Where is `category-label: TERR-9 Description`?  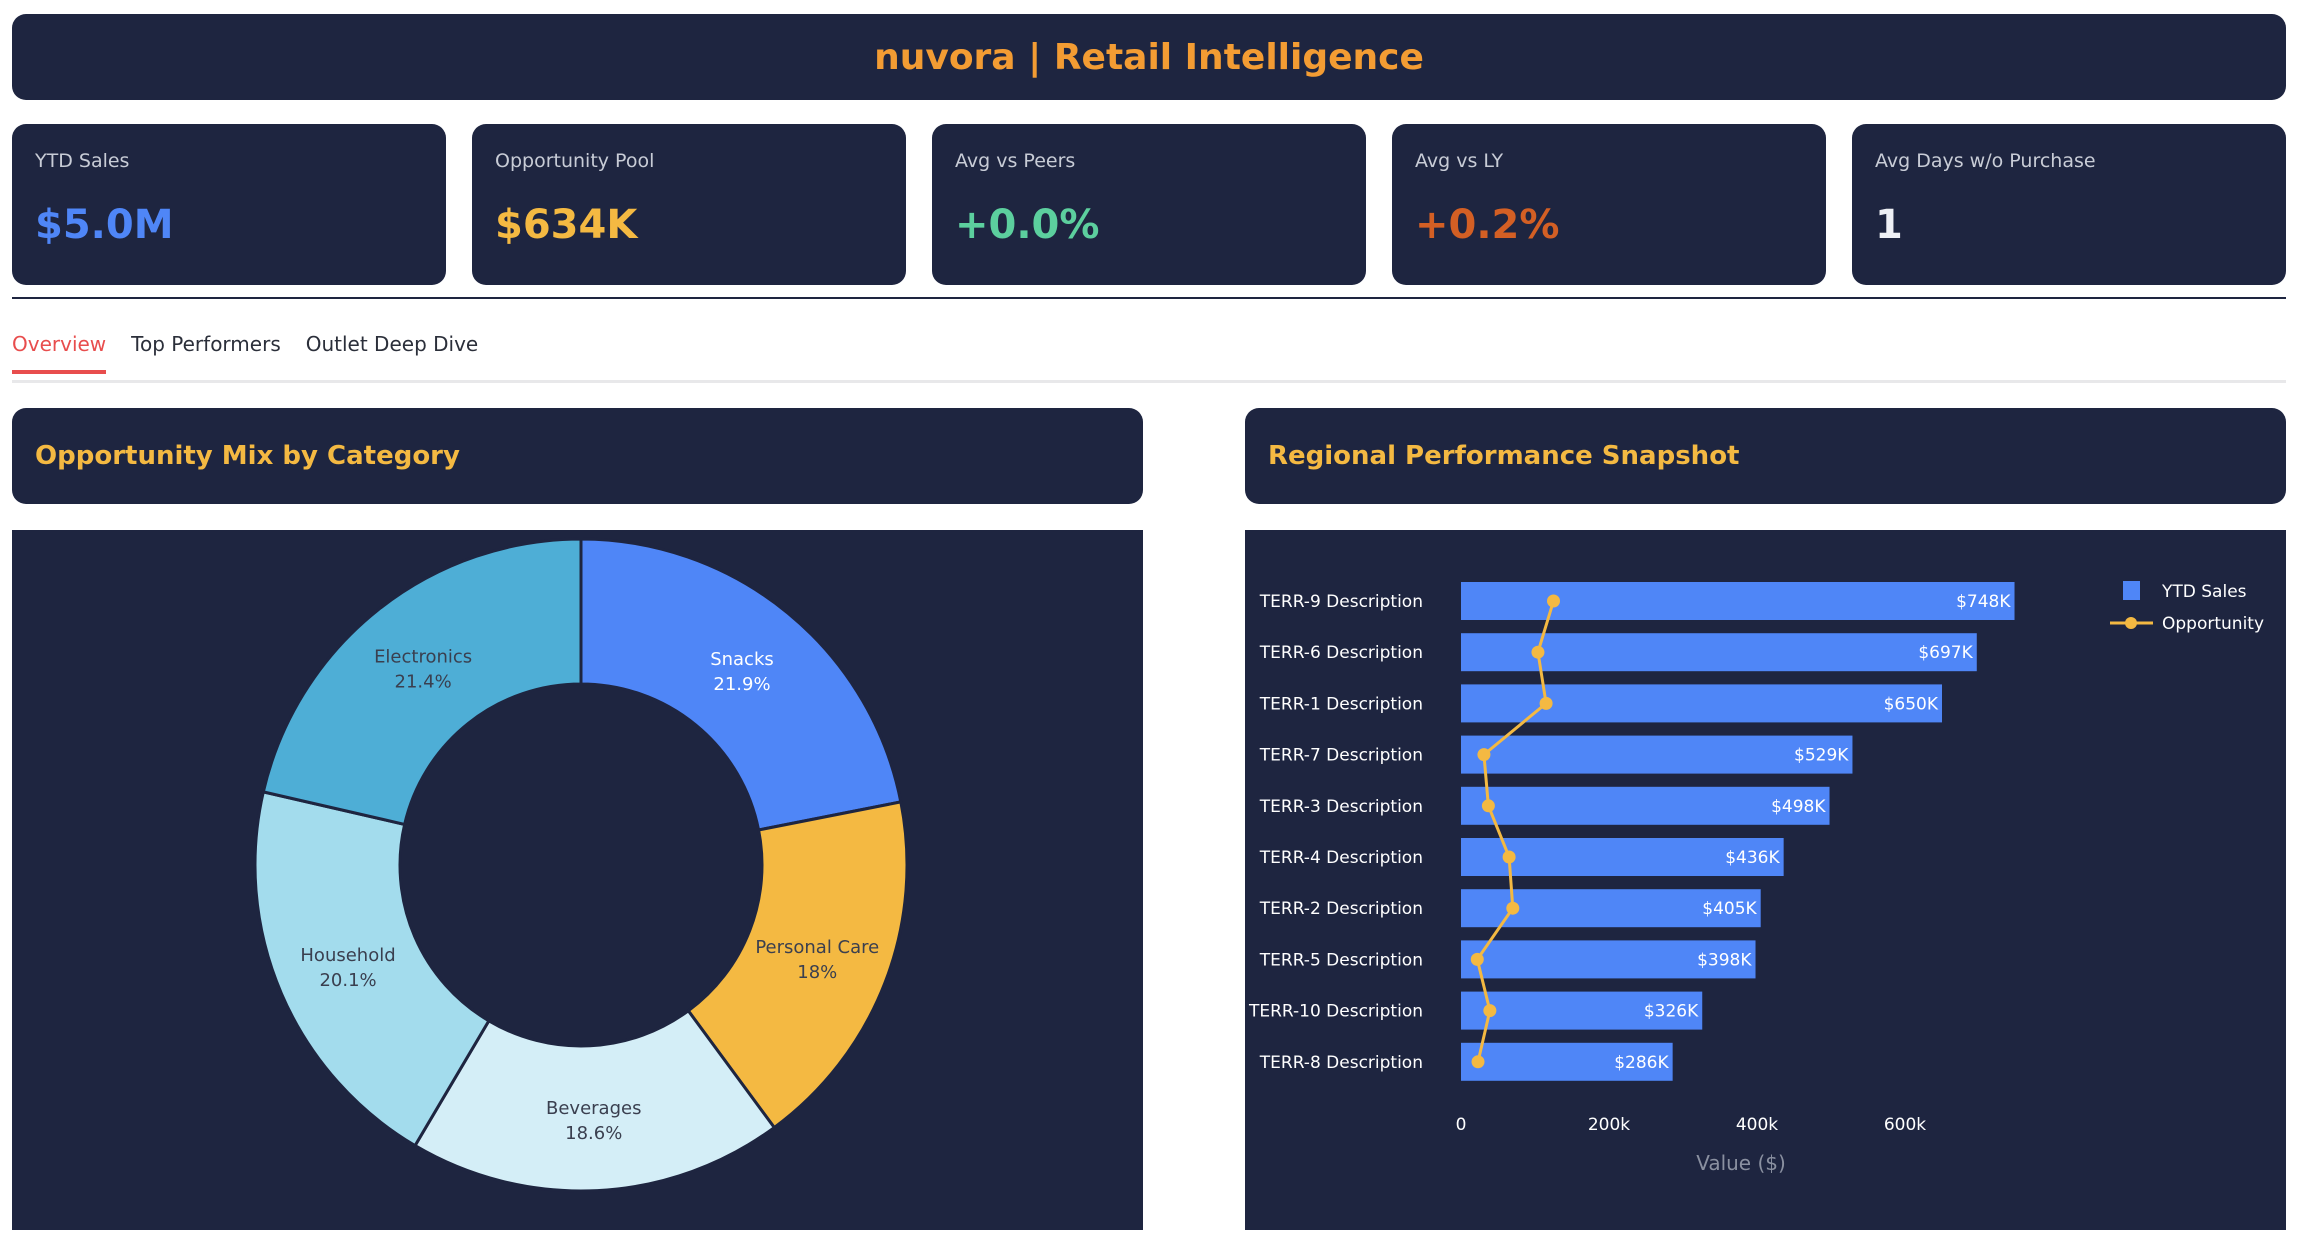
category-label: TERR-9 Description is located at coordinates (1341, 602).